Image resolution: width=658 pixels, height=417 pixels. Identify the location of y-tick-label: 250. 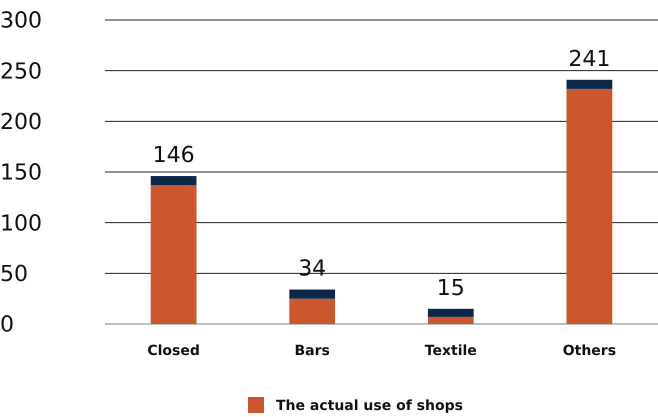
(21, 71).